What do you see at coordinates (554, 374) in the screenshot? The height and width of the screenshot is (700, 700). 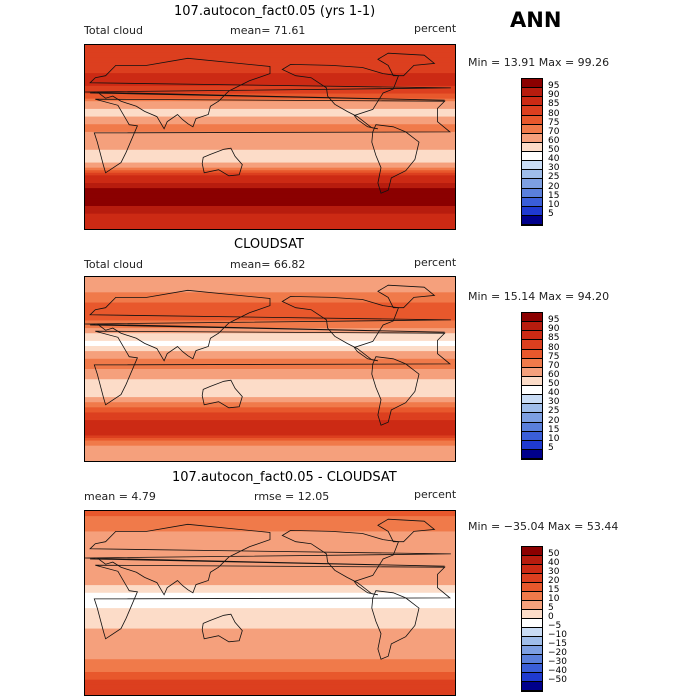 I see `colorbar-tick-label: 60` at bounding box center [554, 374].